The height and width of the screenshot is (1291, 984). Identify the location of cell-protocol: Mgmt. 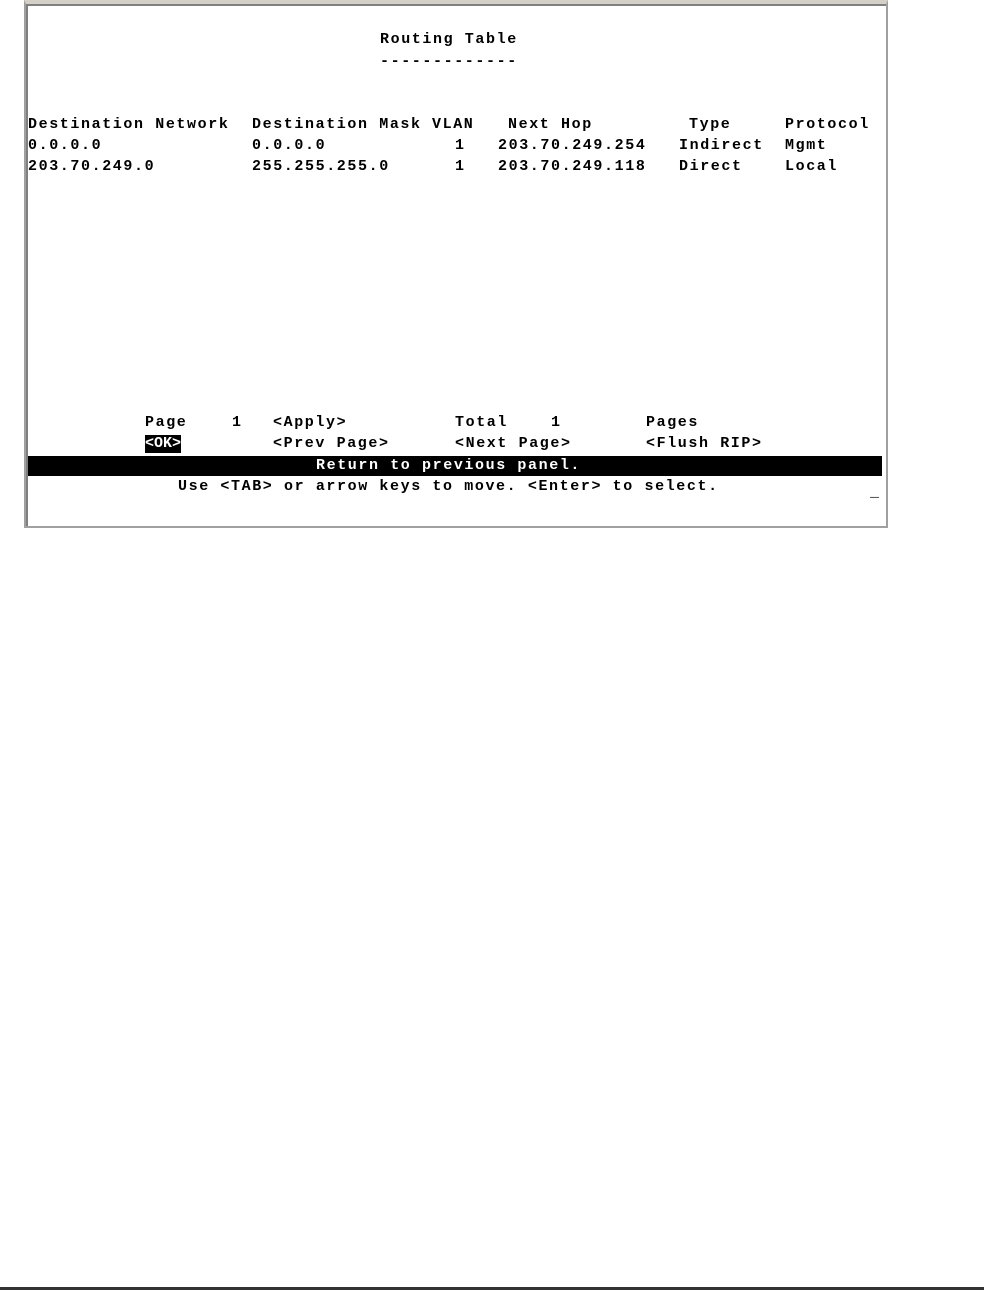
(806, 145).